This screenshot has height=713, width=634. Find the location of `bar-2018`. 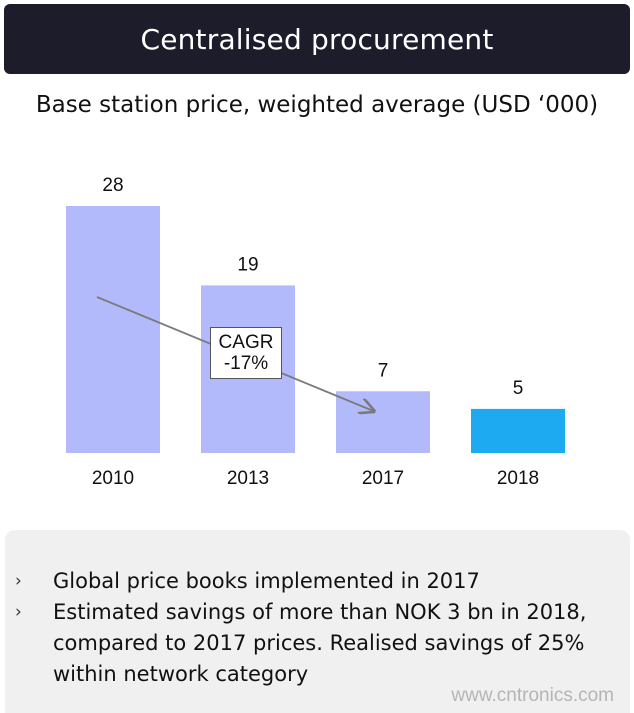

bar-2018 is located at coordinates (518, 430).